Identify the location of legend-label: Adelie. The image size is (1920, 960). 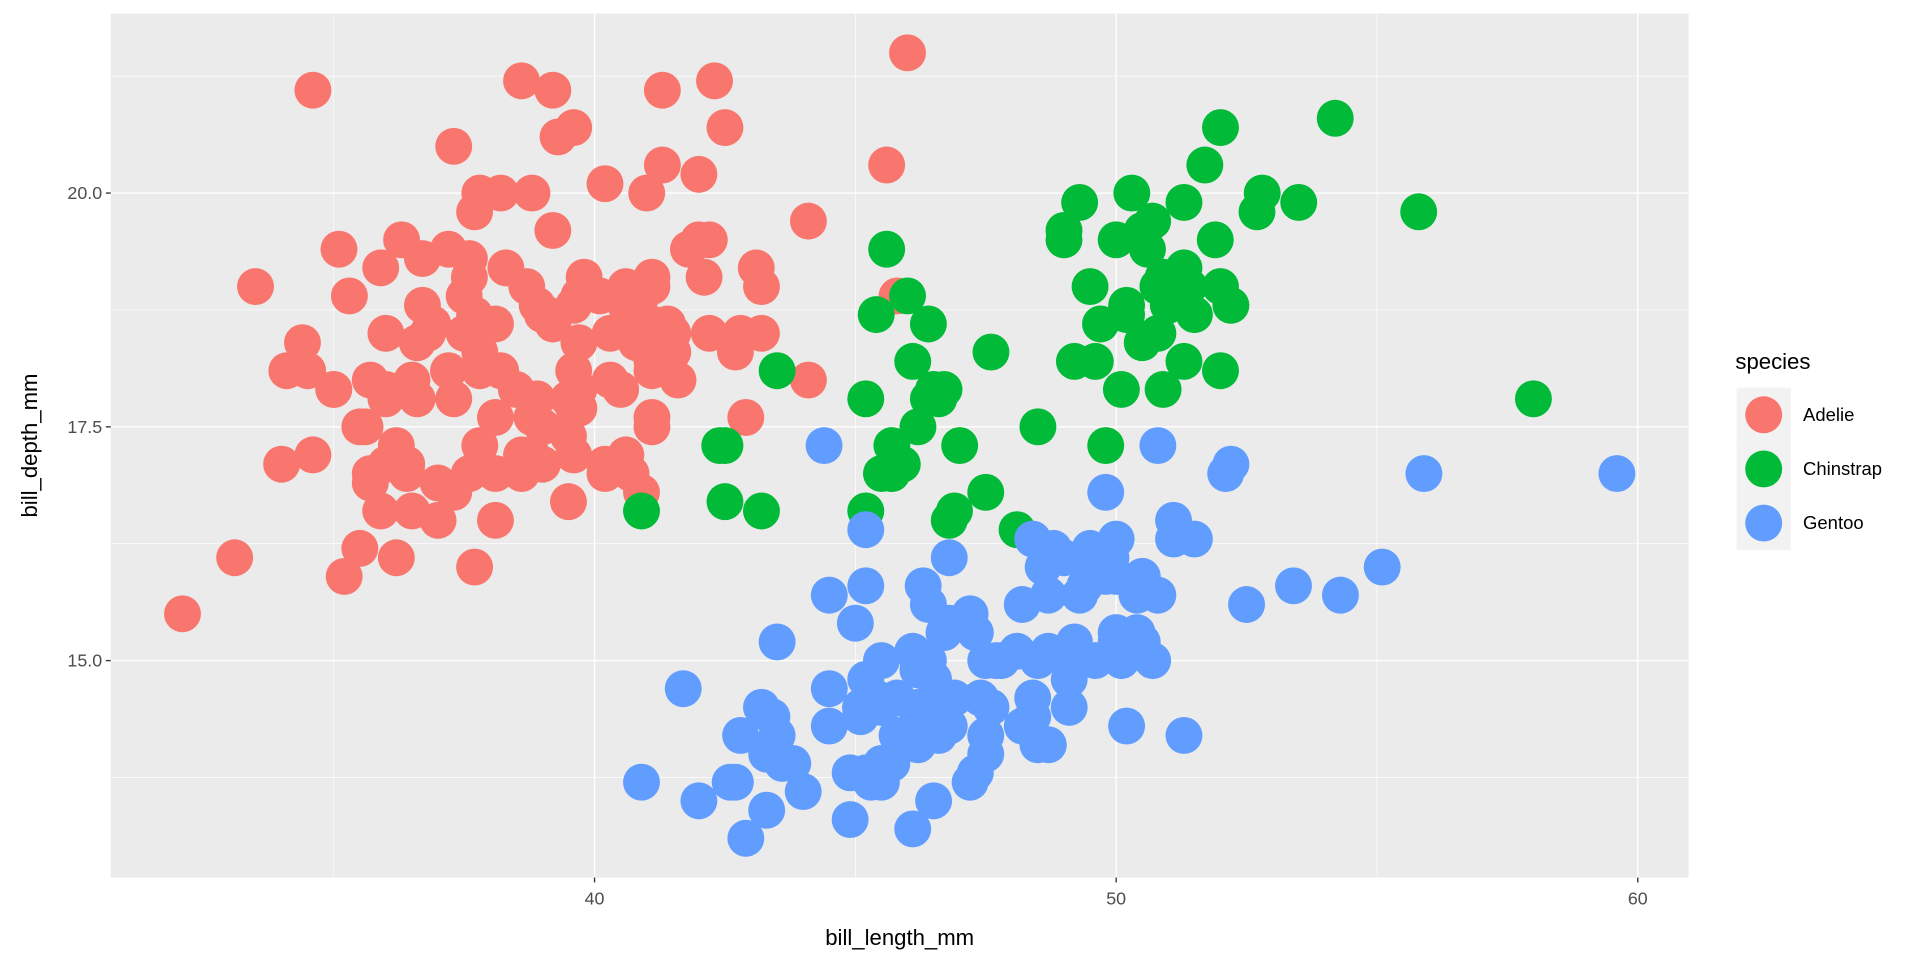
(1828, 414).